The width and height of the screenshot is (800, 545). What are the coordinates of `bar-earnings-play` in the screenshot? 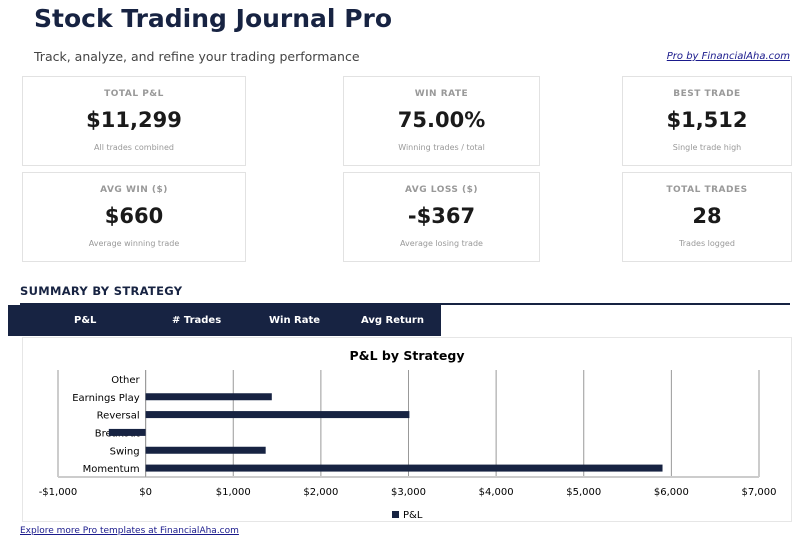 It's located at (208, 397).